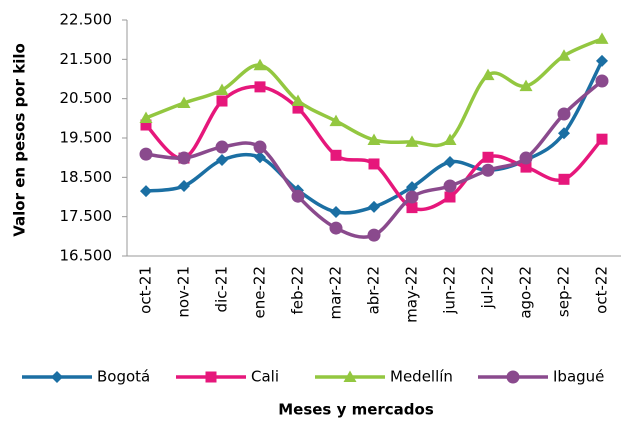  I want to click on x-tick-label: ene-22, so click(260, 292).